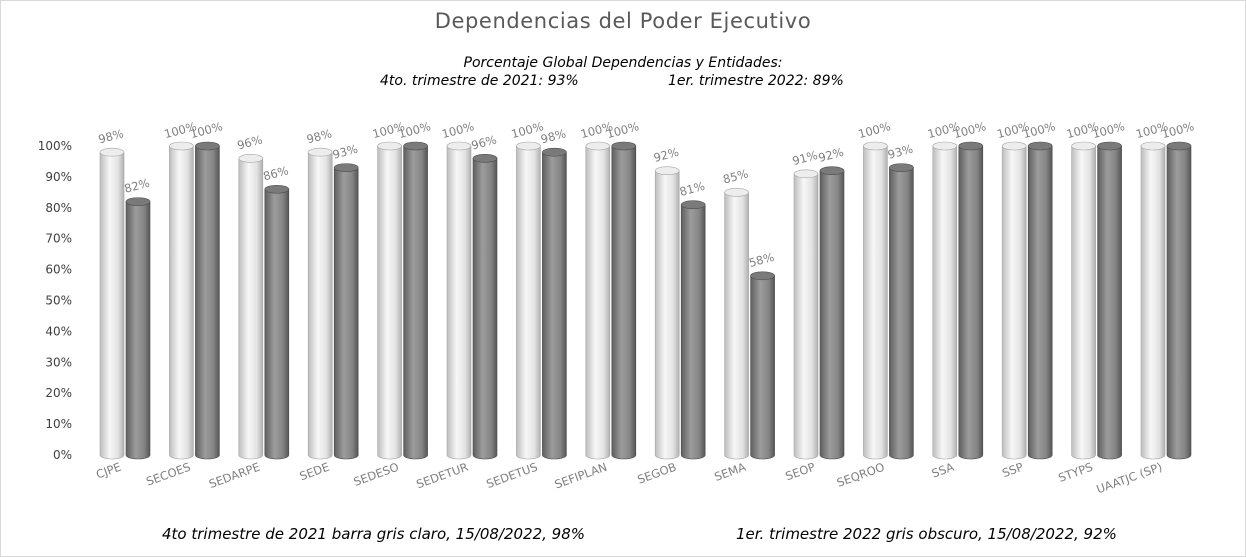 The image size is (1246, 557). I want to click on category-label: SEDETUR, so click(442, 476).